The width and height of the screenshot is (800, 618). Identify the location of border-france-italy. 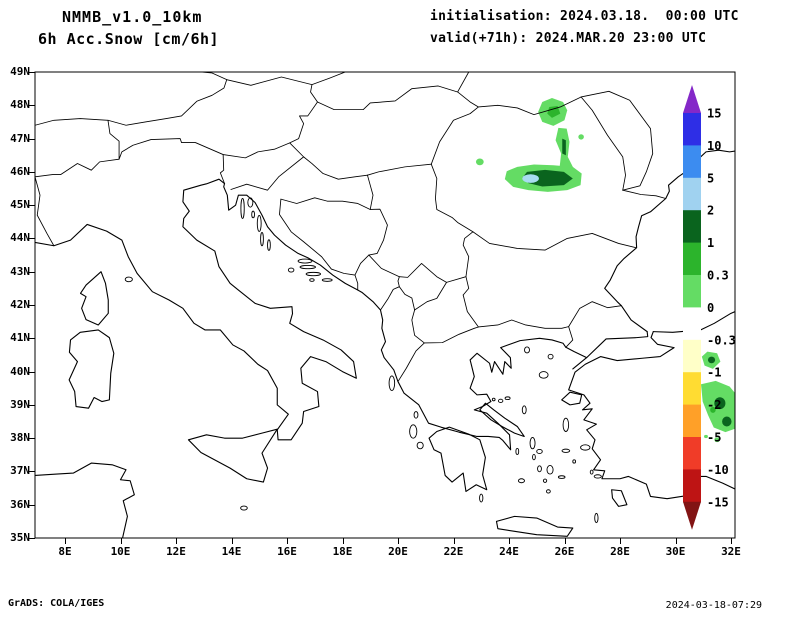
(44, 211).